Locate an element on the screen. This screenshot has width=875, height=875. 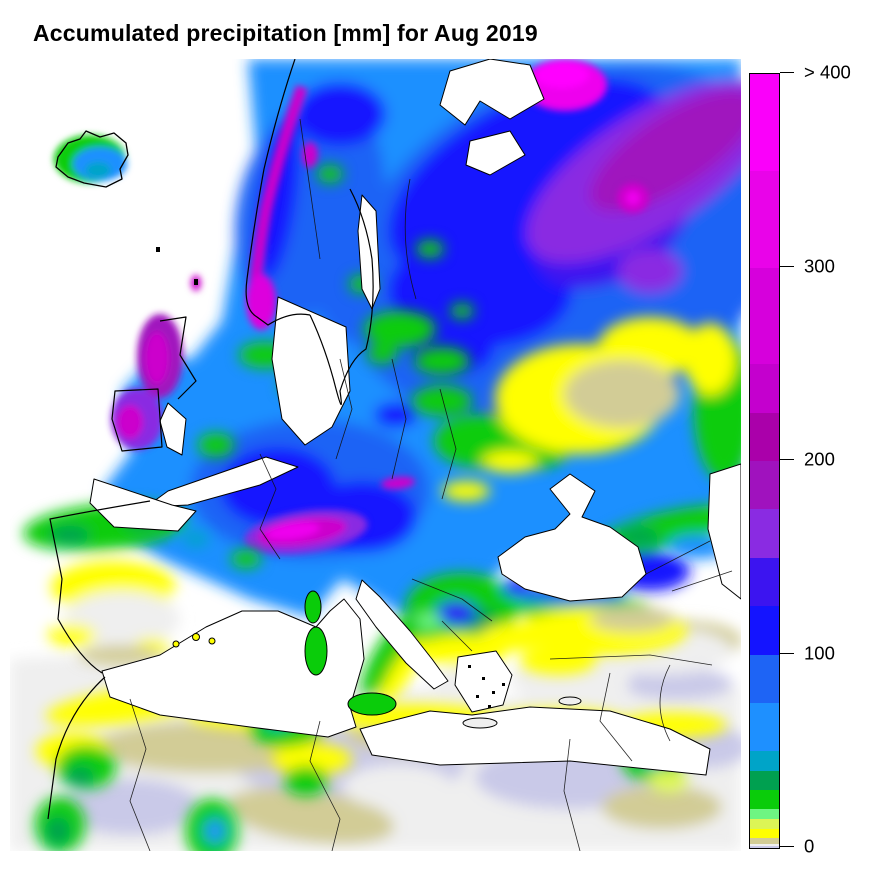
iceland is located at coordinates (91, 159).